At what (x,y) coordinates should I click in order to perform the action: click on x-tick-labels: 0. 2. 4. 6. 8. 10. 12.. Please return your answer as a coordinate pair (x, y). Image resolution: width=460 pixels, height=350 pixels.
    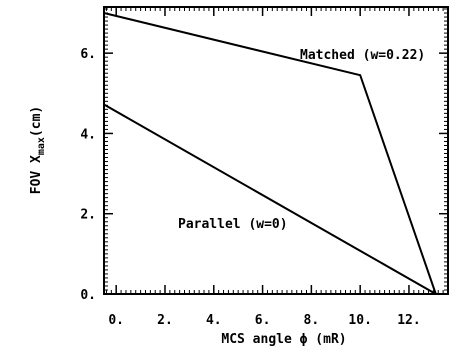
    Looking at the image, I should click on (264, 320).